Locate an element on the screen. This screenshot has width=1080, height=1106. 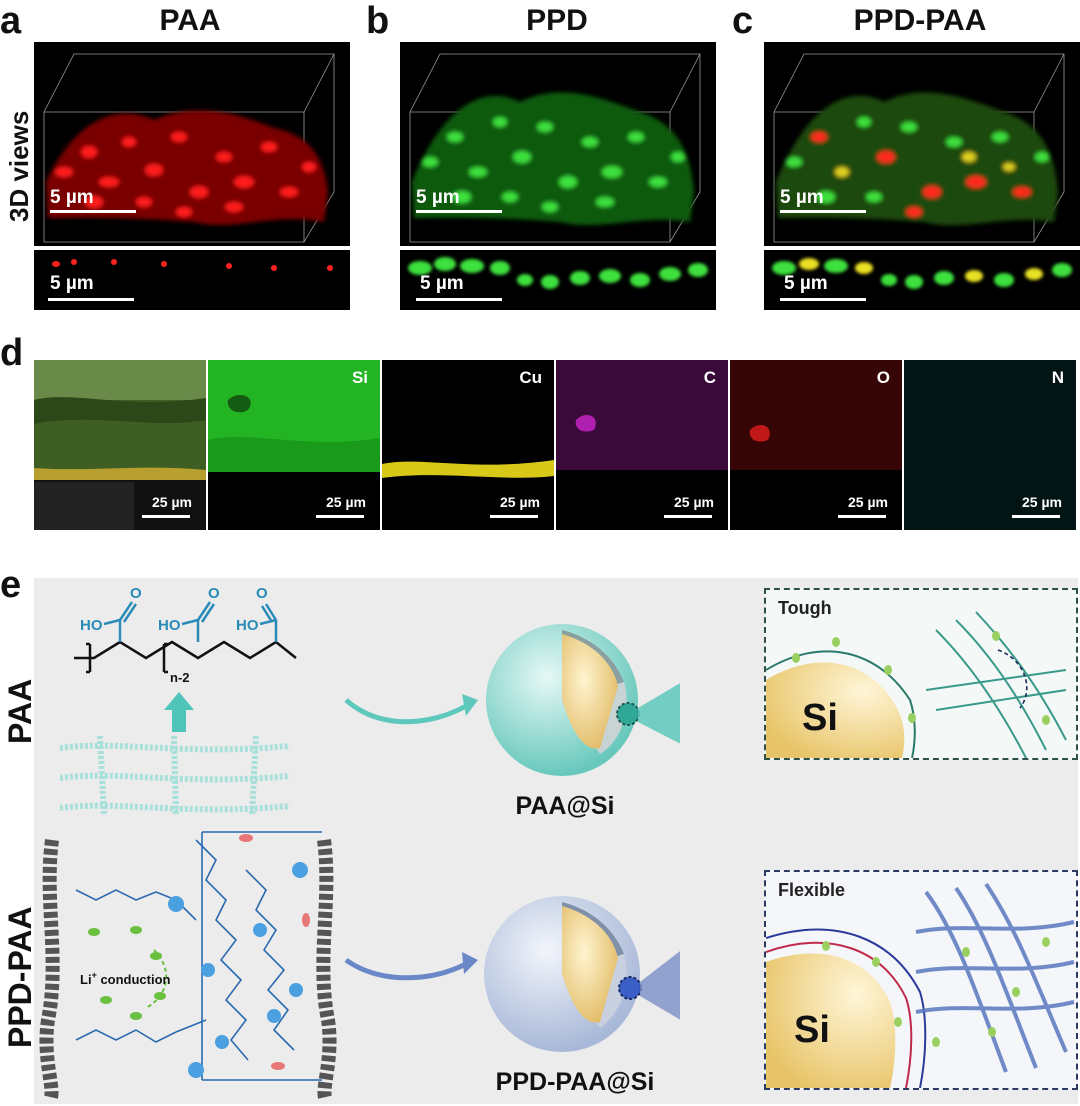
li-ion-droplets is located at coordinates (127, 973).